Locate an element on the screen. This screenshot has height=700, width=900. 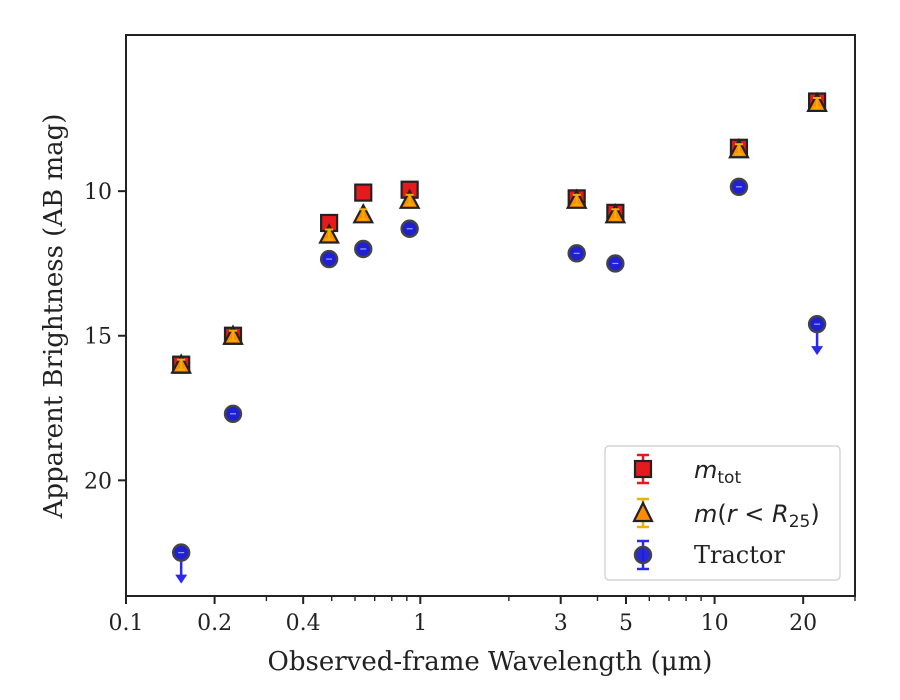
x-tick-label: 20 is located at coordinates (803, 623).